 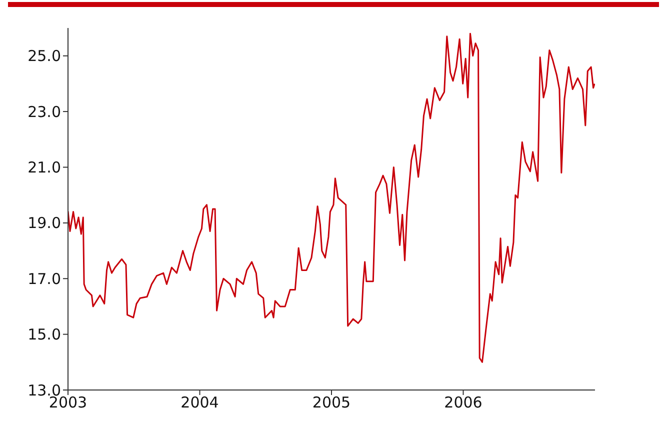 I want to click on y-tick-label: 25.0, so click(x=44, y=56).